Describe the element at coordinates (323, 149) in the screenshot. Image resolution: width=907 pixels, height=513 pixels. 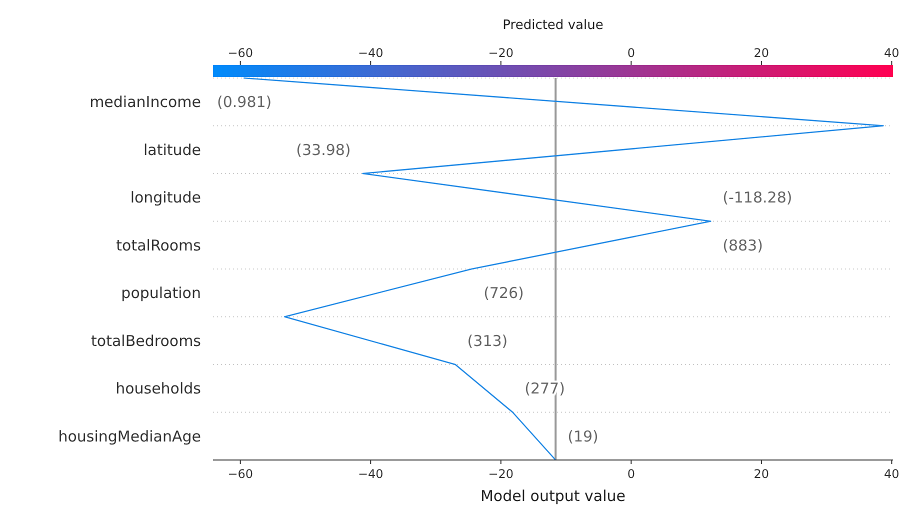
I see `annotation: (33.98)` at that location.